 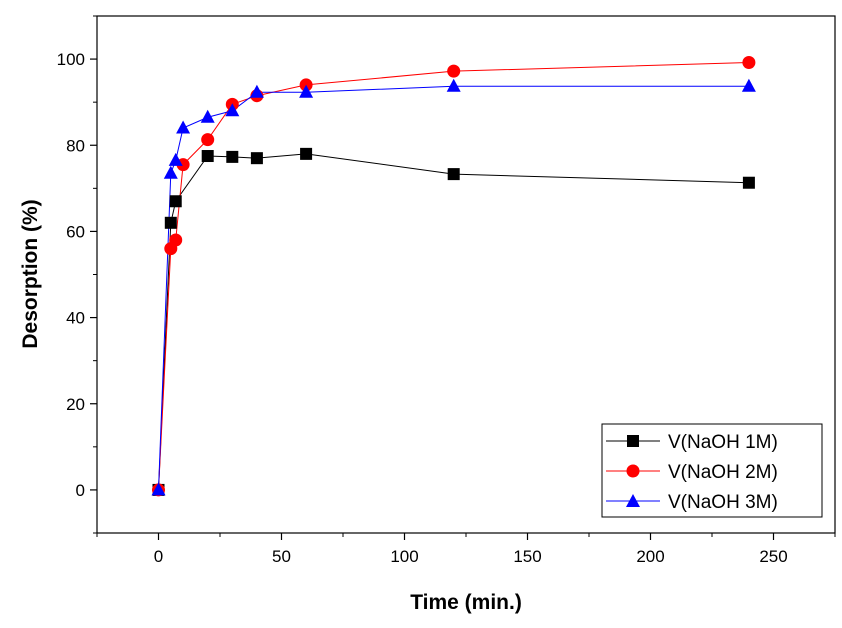 What do you see at coordinates (71, 59) in the screenshot?
I see `y-tick-label: 100` at bounding box center [71, 59].